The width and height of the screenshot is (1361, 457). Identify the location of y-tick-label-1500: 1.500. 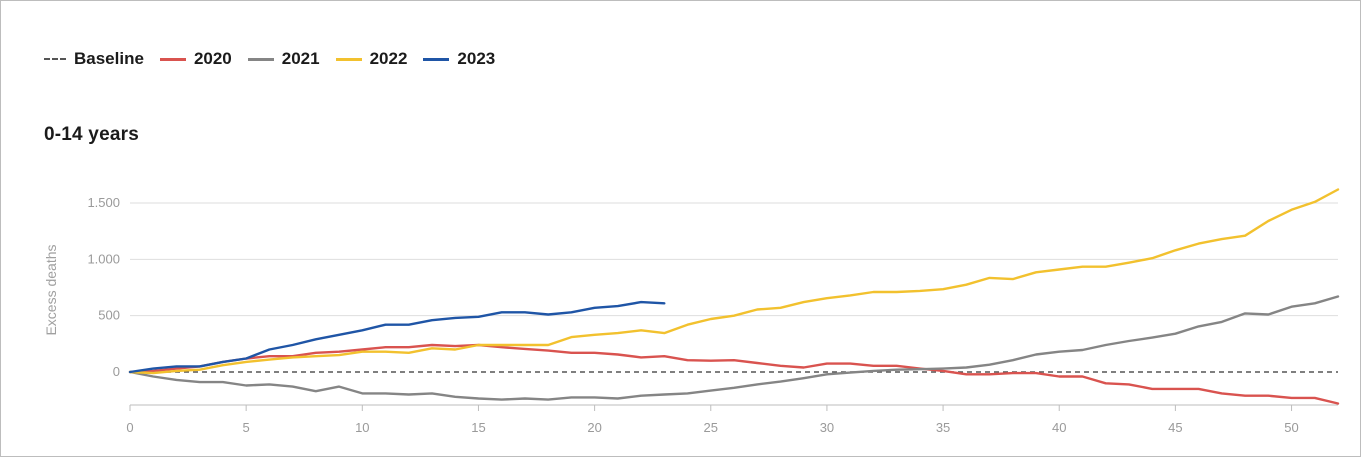
(103, 202).